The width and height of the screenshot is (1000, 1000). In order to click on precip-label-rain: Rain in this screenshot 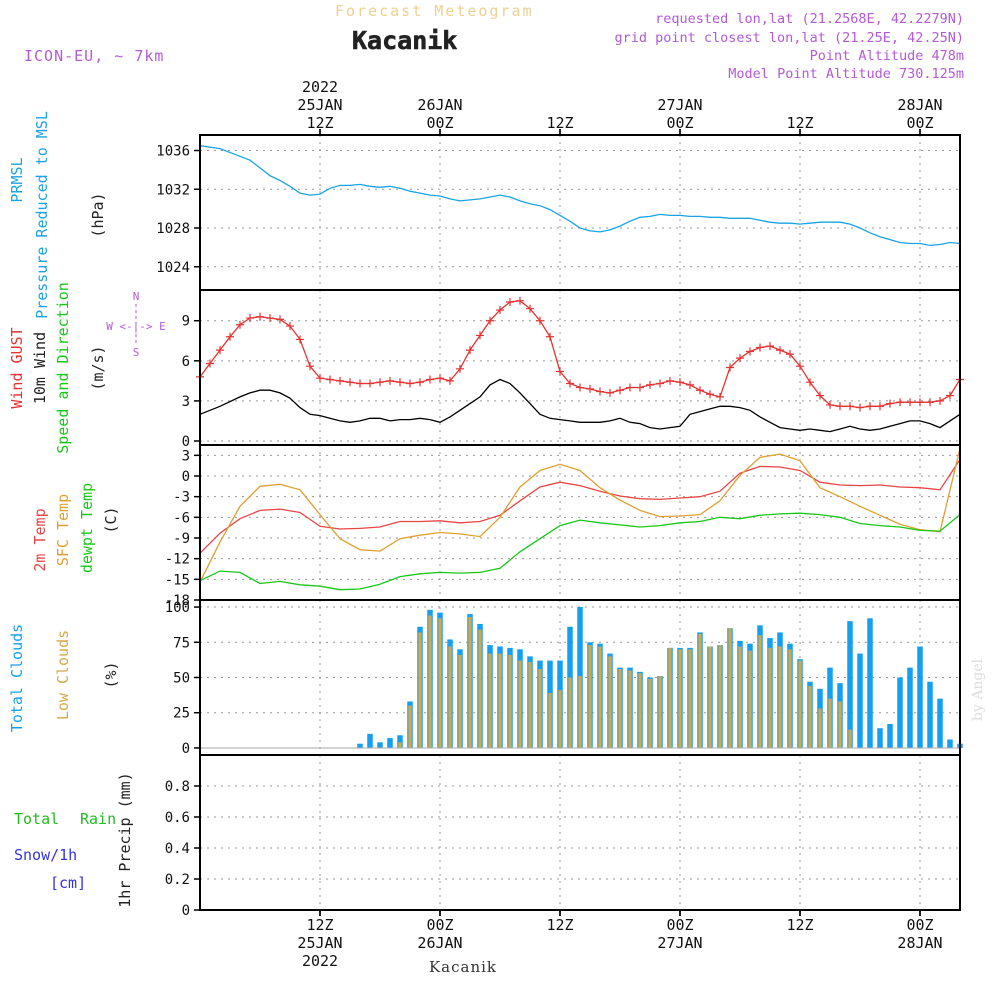, I will do `click(98, 819)`.